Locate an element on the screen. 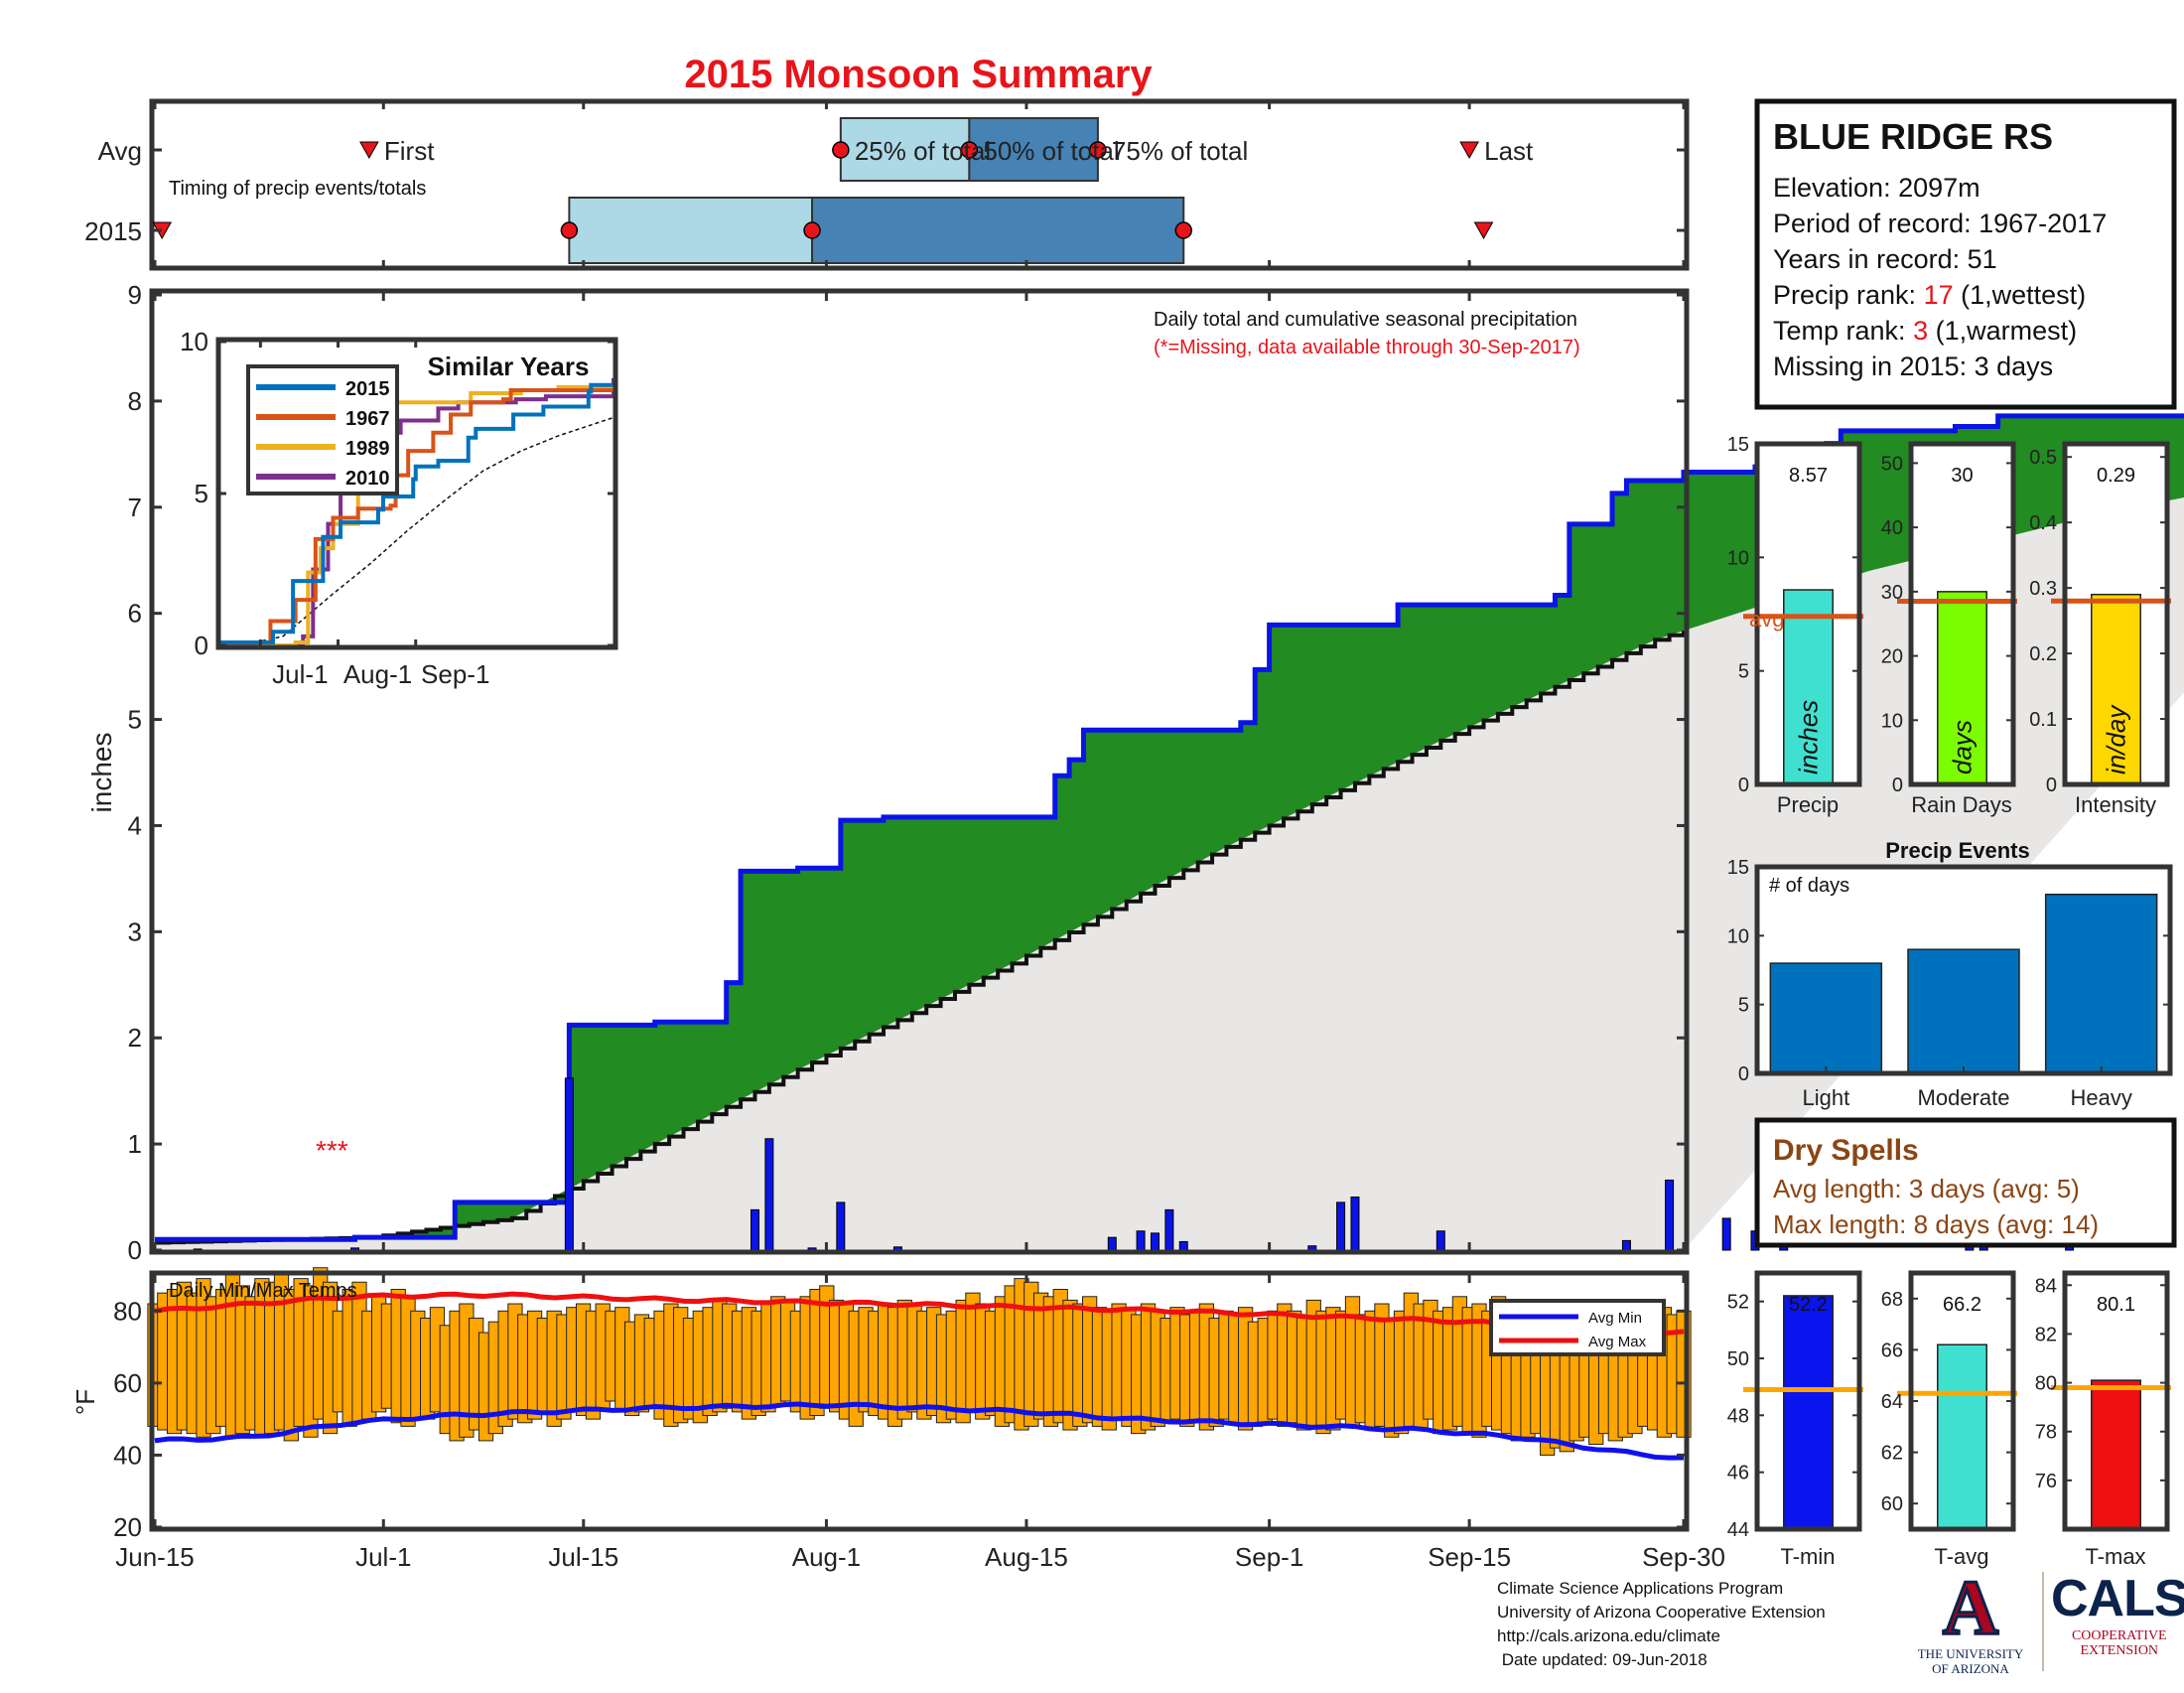  intensity-bar-label: Intensity is located at coordinates (2115, 804).